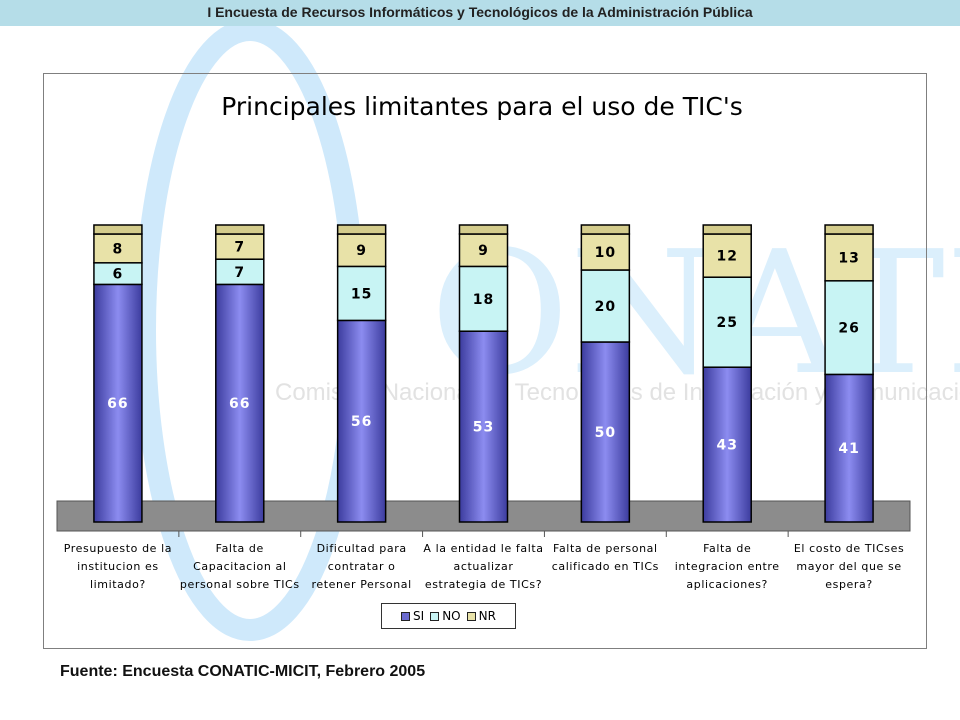 Image resolution: width=960 pixels, height=720 pixels. What do you see at coordinates (483, 548) in the screenshot?
I see `category-label-4-line-1: A la entidad le falta` at bounding box center [483, 548].